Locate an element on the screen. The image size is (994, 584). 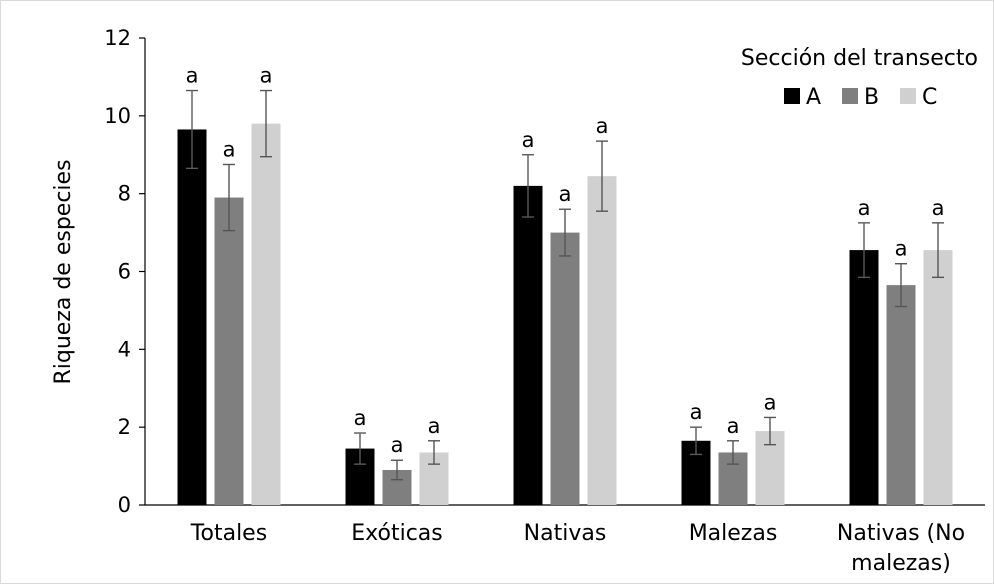
x-category-label: Malezas is located at coordinates (733, 533).